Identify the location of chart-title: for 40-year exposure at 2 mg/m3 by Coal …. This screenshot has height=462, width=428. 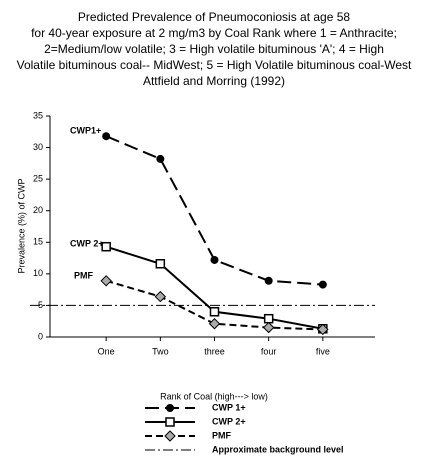
(214, 33).